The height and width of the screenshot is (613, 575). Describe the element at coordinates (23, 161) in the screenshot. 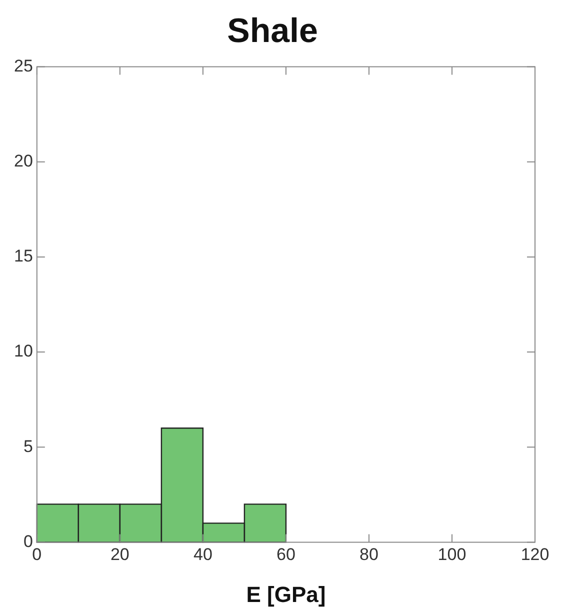

I see `y-tick-label: 20` at that location.